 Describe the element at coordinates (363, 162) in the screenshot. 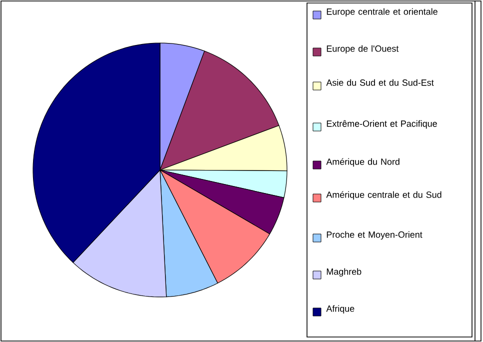

I see `legend-label: Amérique du Nord` at that location.